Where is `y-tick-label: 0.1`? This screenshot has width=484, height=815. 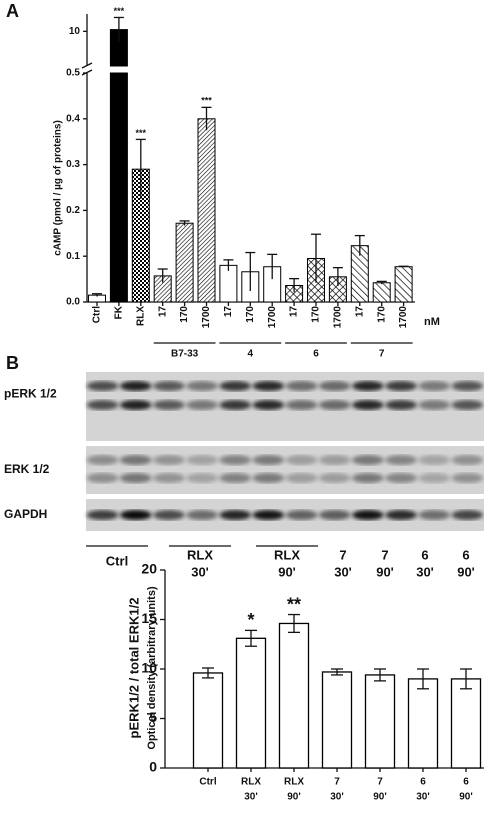 y-tick-label: 0.1 is located at coordinates (73, 256).